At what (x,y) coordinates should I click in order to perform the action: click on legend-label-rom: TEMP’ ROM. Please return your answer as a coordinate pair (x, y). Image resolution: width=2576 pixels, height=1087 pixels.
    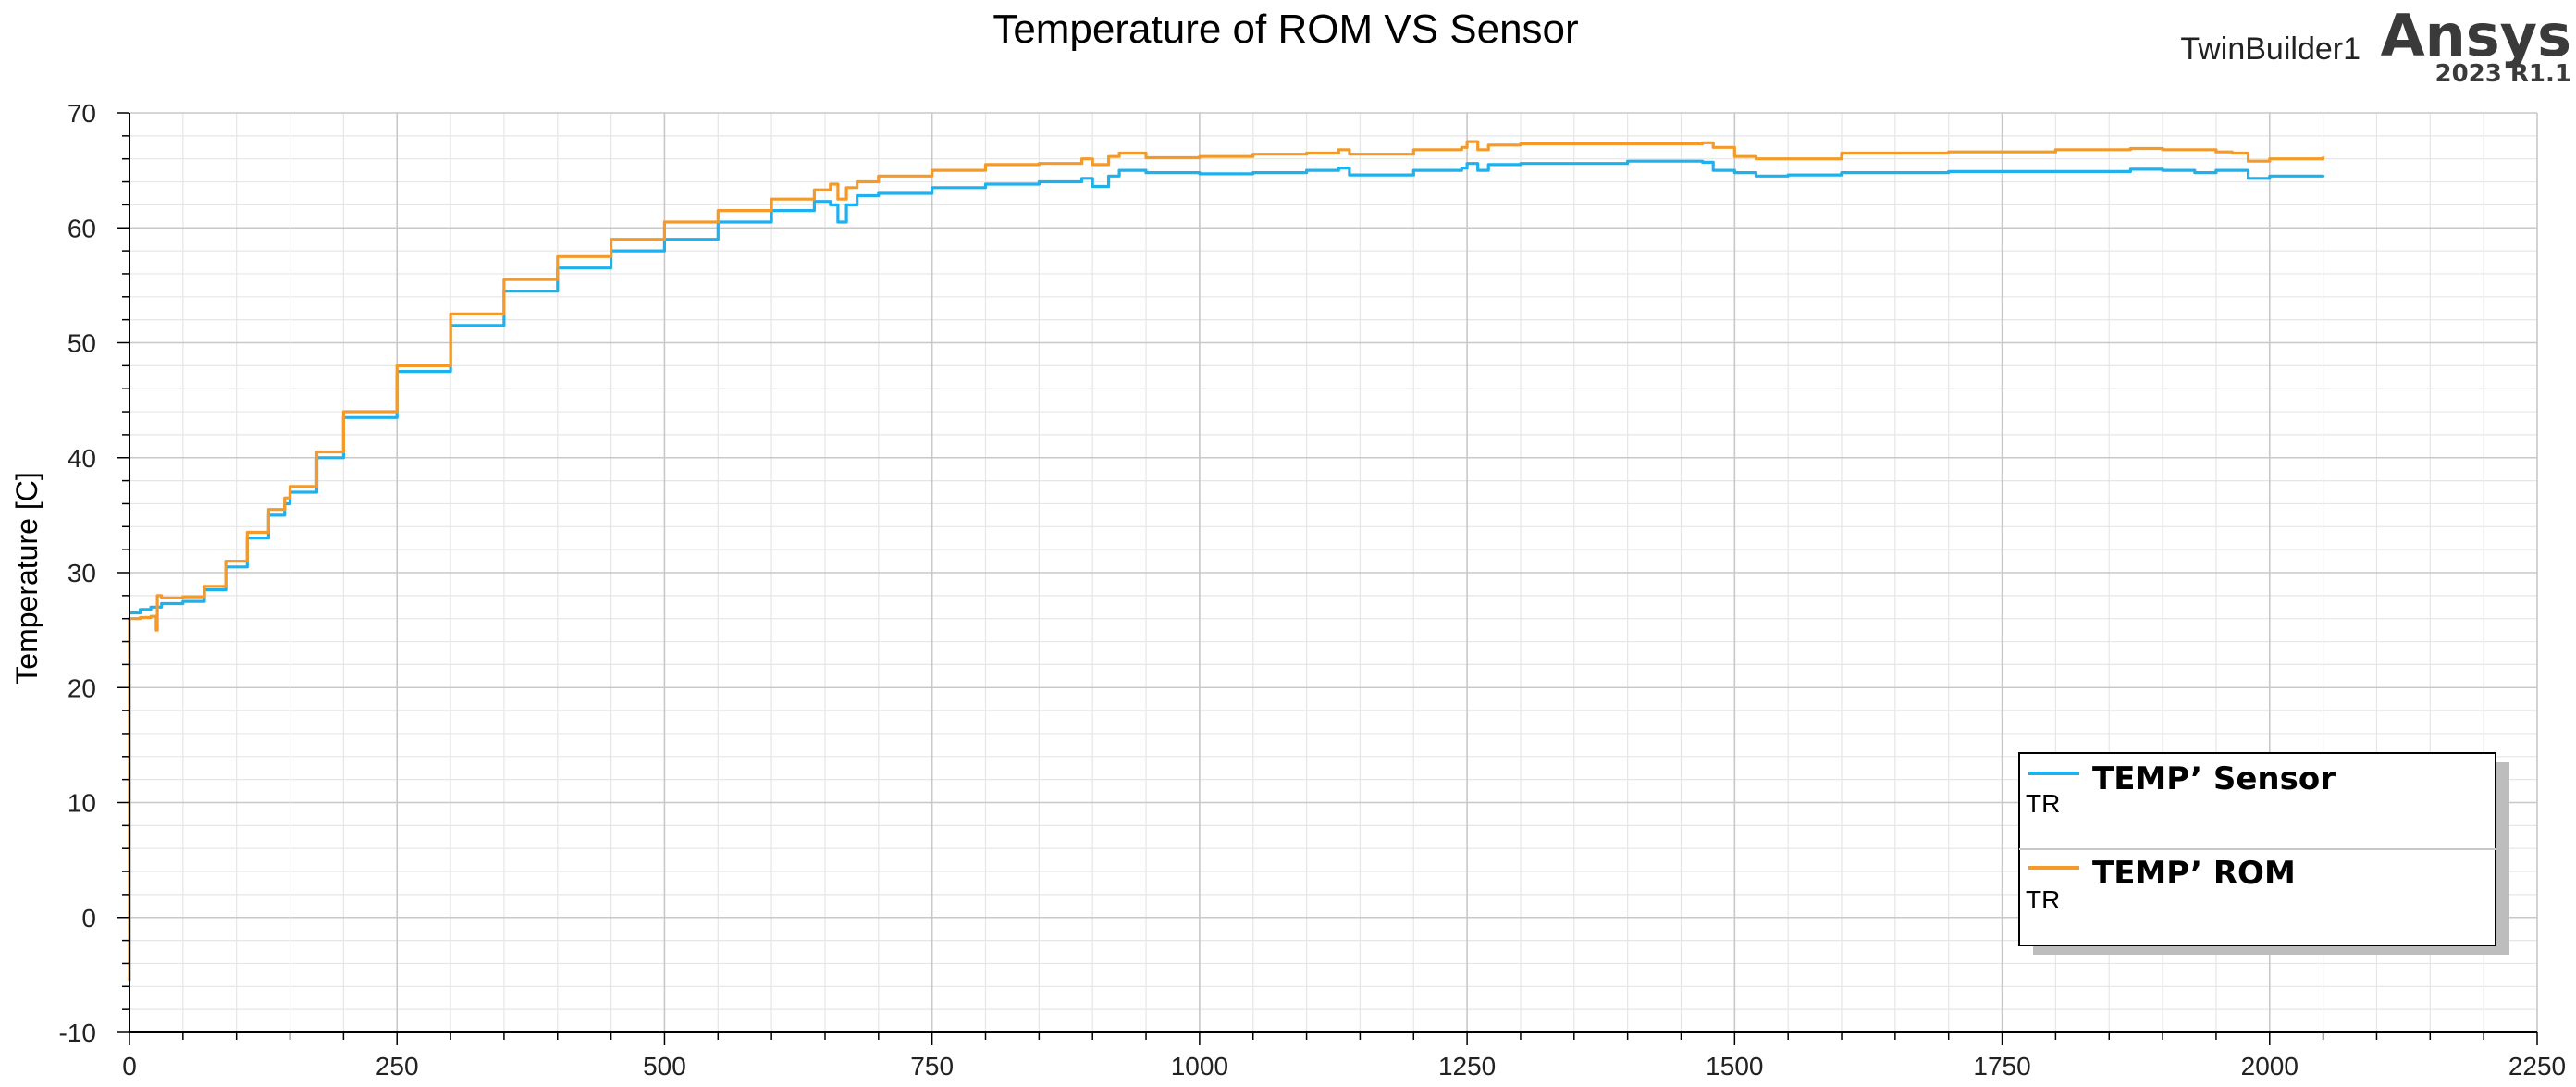
    Looking at the image, I should click on (2194, 873).